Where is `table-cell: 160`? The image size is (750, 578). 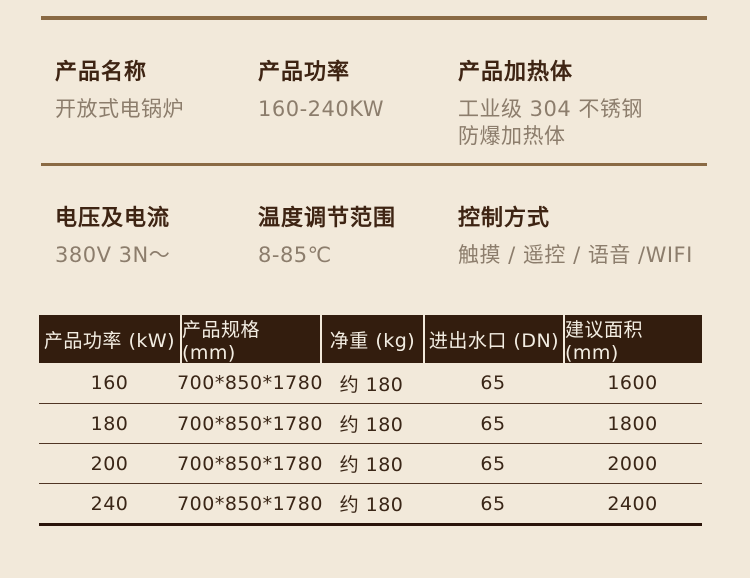
table-cell: 160 is located at coordinates (109, 383).